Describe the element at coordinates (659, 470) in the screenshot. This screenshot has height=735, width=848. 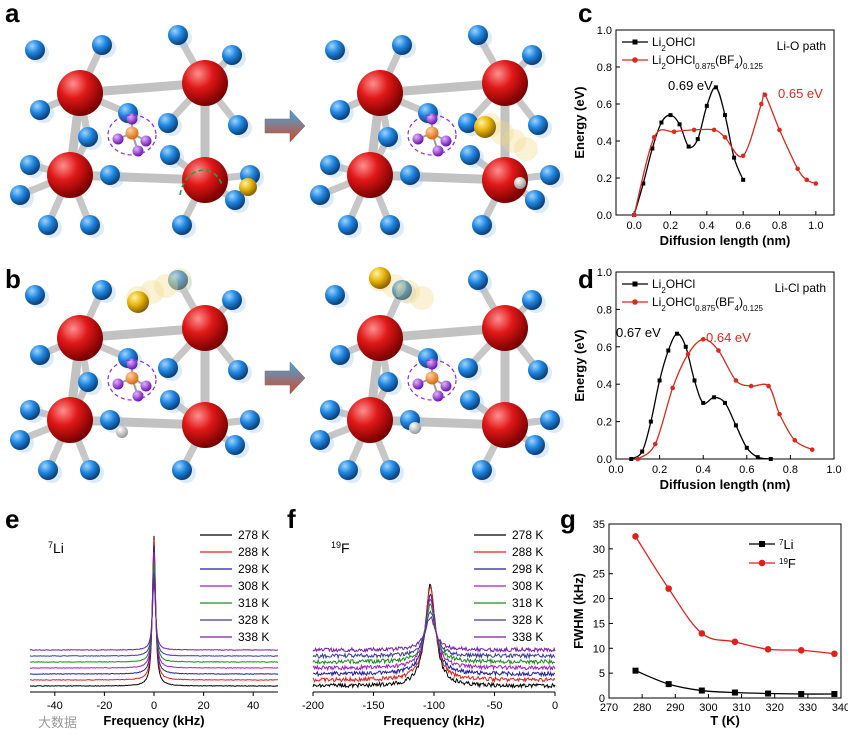
I see `x-tick-label: 0.2` at that location.